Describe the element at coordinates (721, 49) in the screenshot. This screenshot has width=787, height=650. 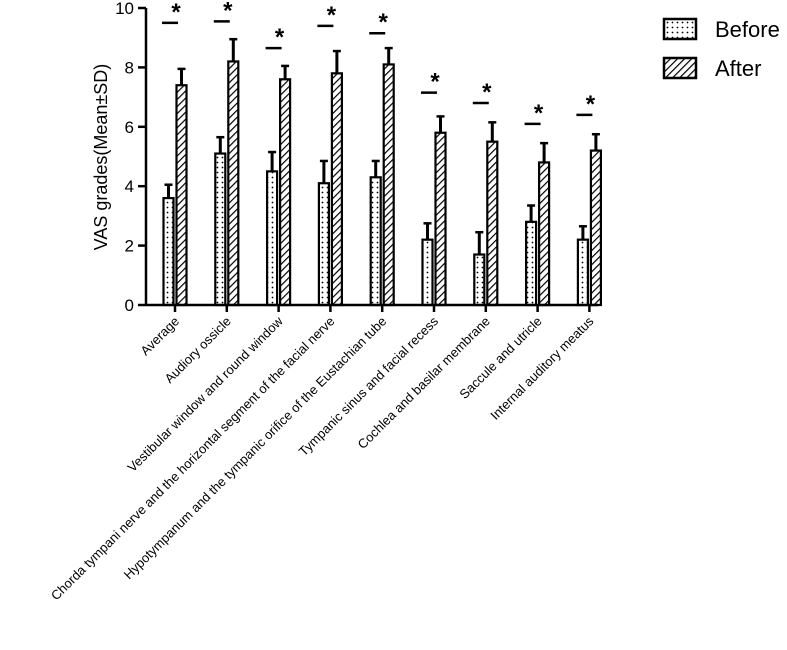
I see `legend: Before After` at that location.